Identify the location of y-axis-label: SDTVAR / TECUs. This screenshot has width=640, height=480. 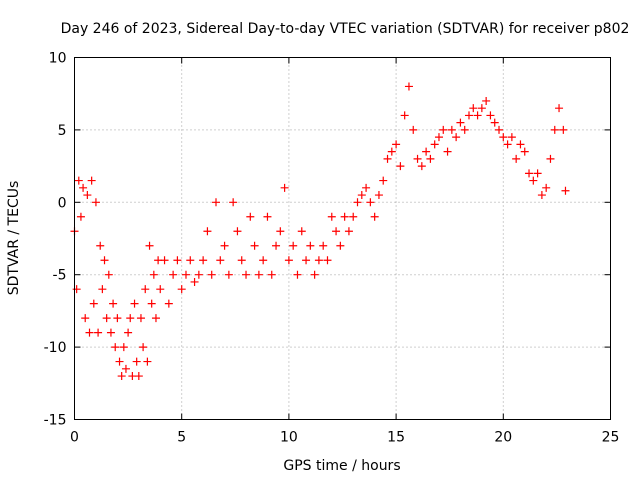
(14, 238).